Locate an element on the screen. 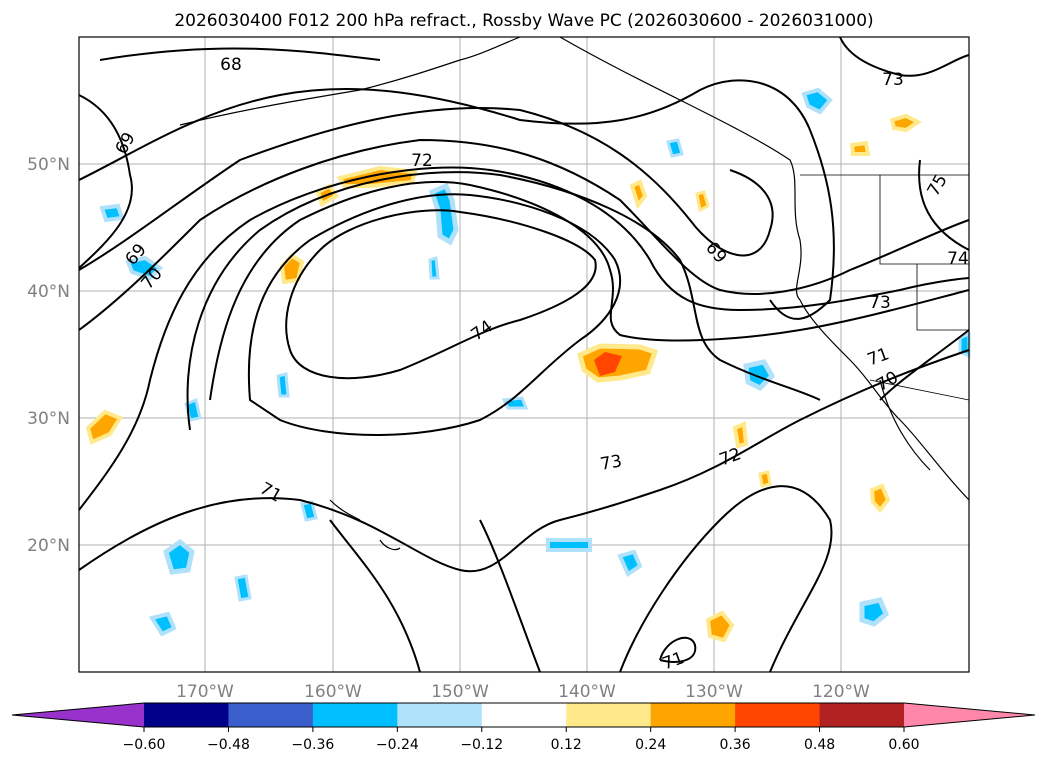 The image size is (1047, 765). lon-label-150w: 150°W is located at coordinates (460, 692).